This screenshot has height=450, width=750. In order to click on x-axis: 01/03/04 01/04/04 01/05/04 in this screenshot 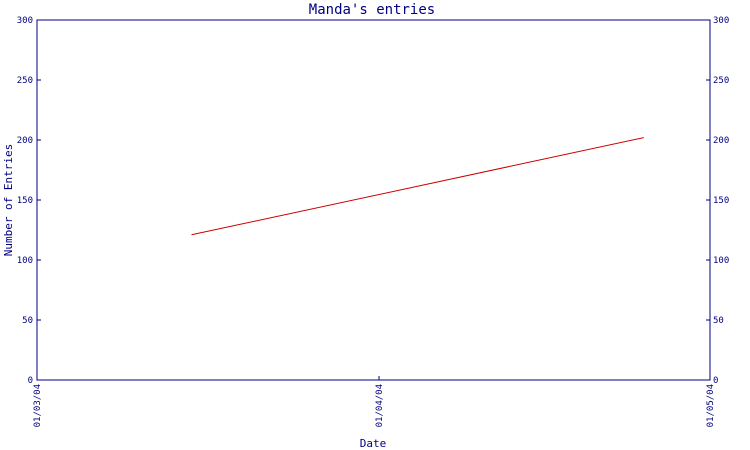, I will do `click(374, 401)`.